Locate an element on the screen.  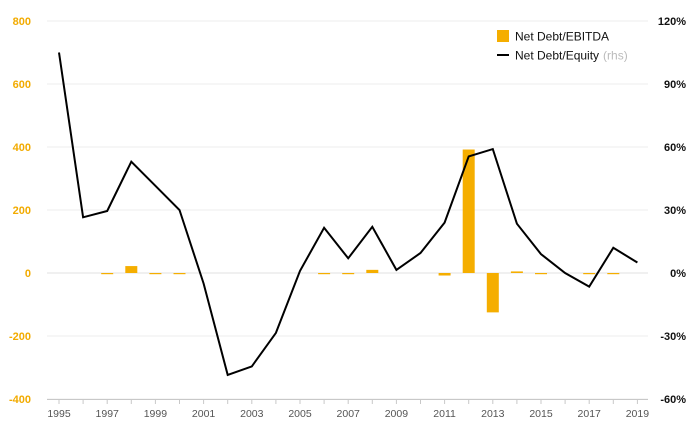
y-left-tick-label: 200 is located at coordinates (22, 211).